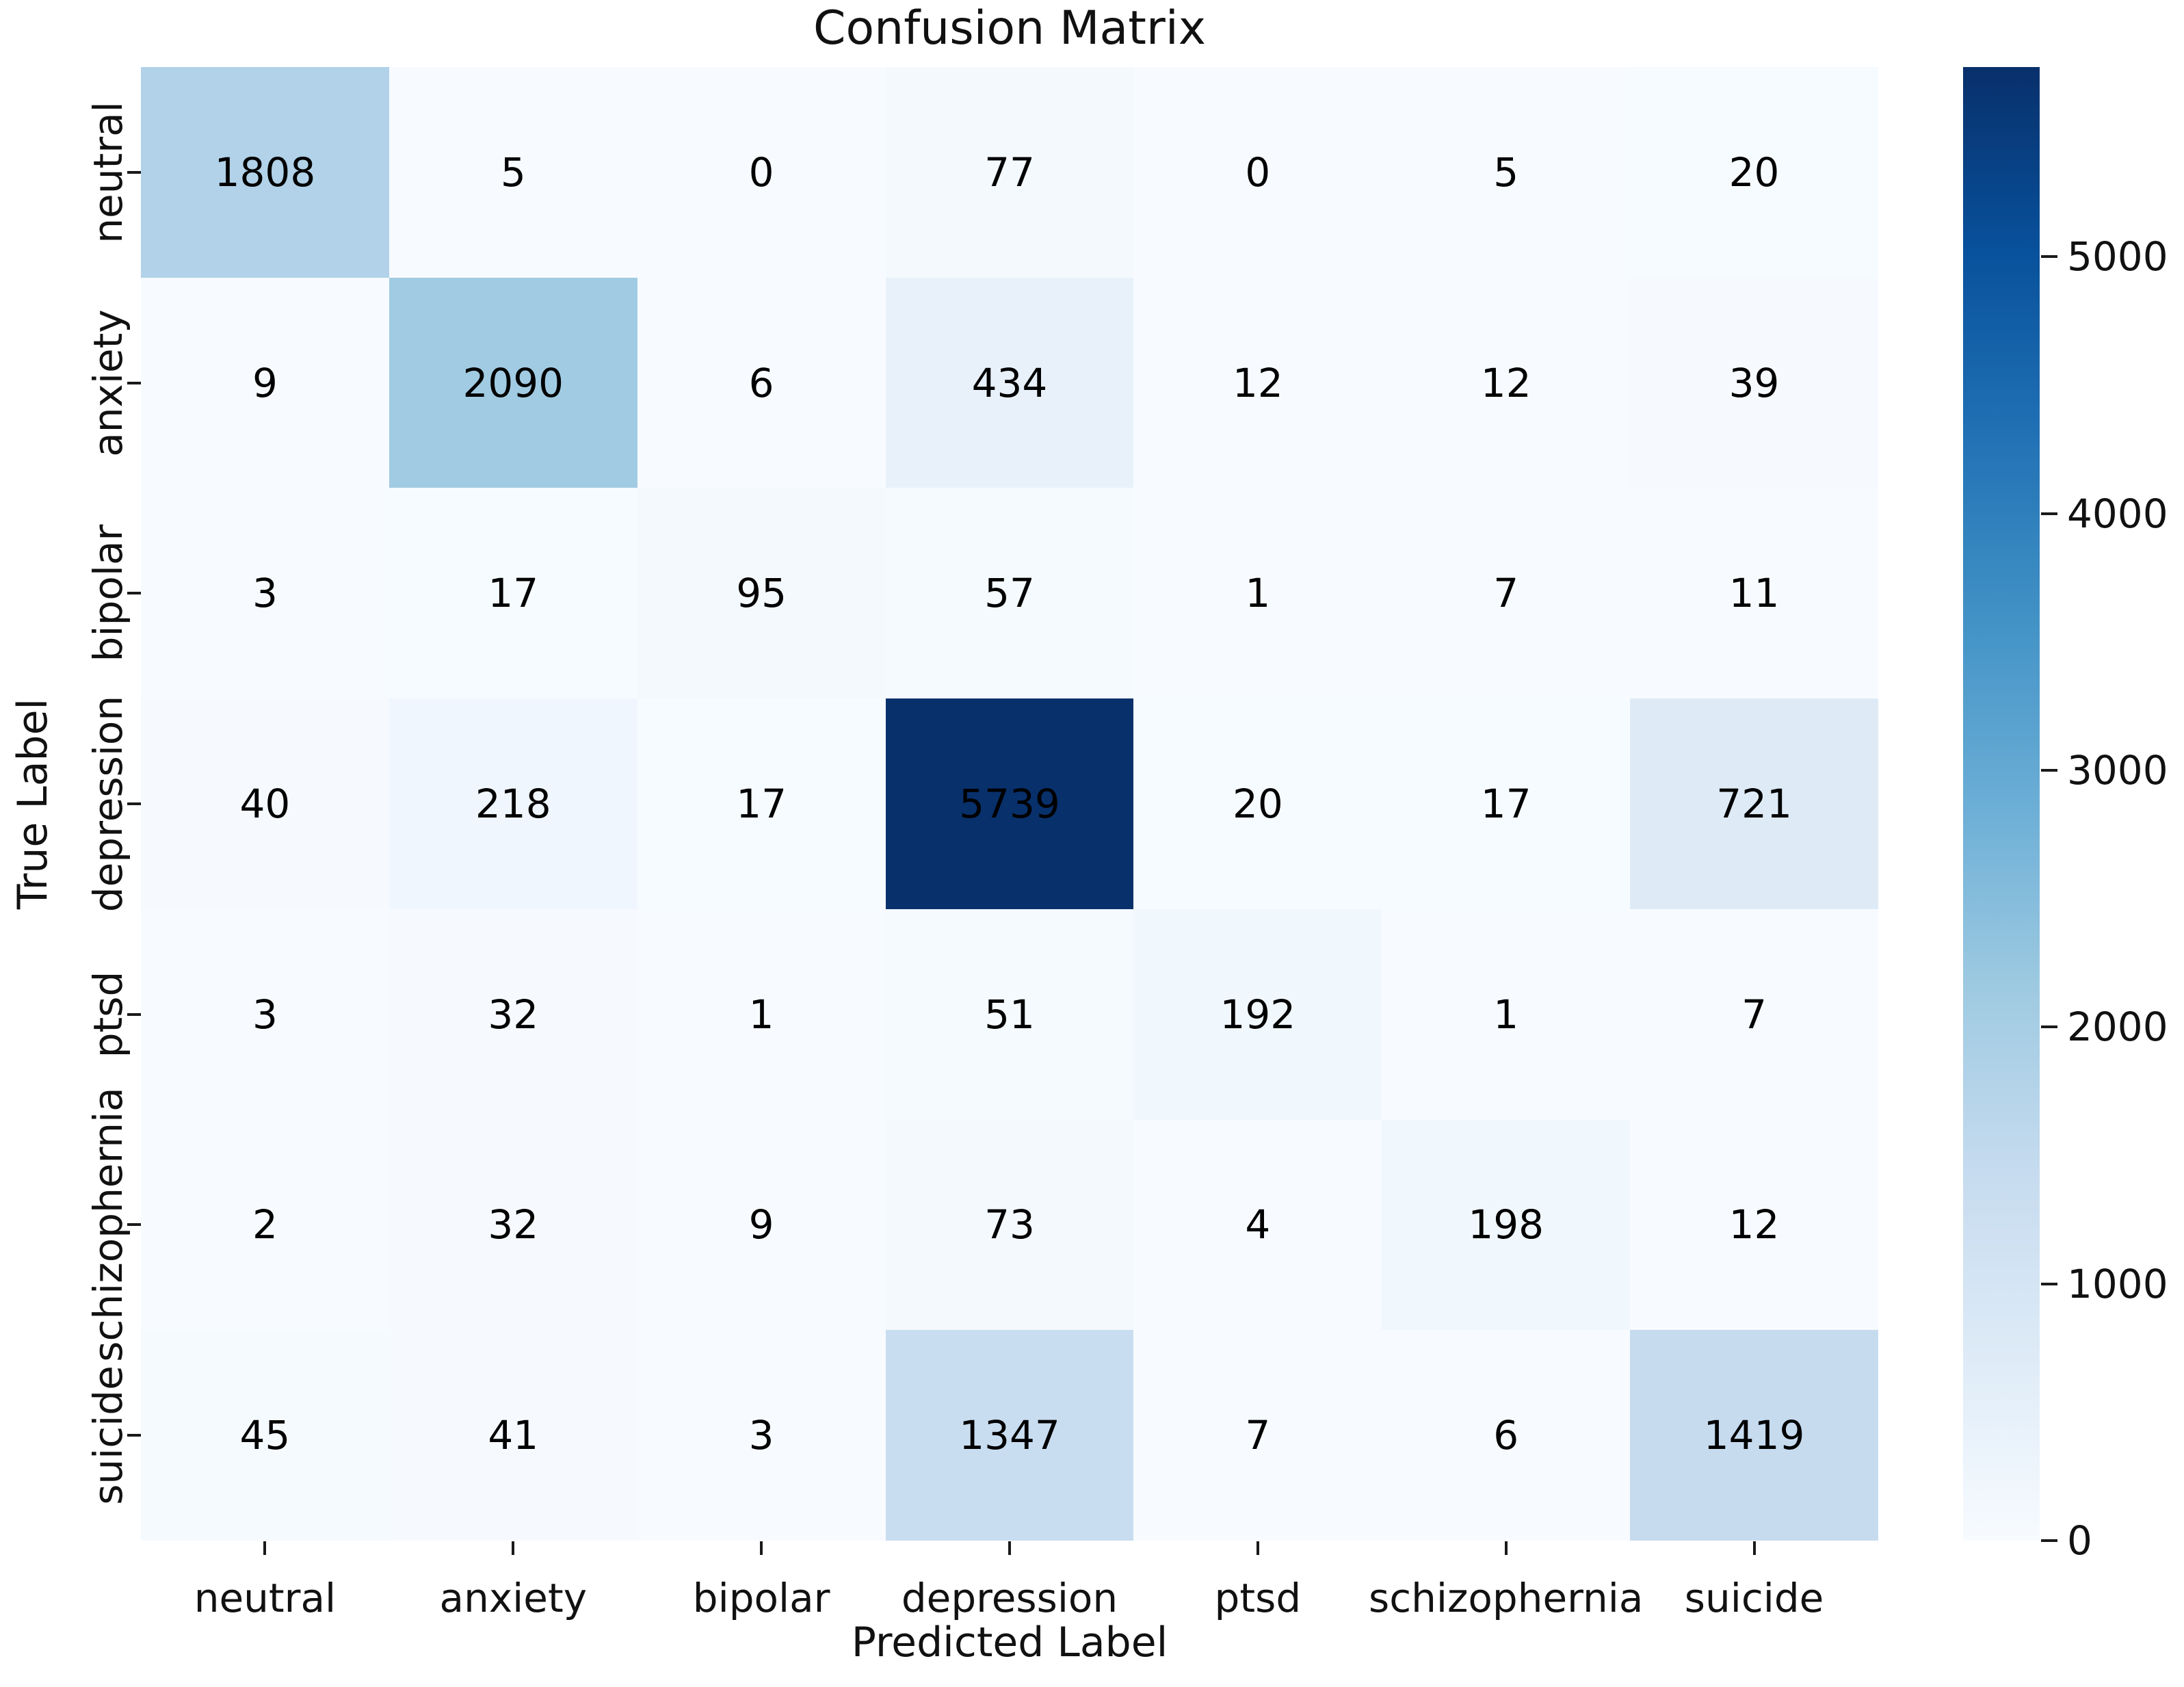 The width and height of the screenshot is (2184, 1687). I want to click on heatmap-cell: 434, so click(1009, 382).